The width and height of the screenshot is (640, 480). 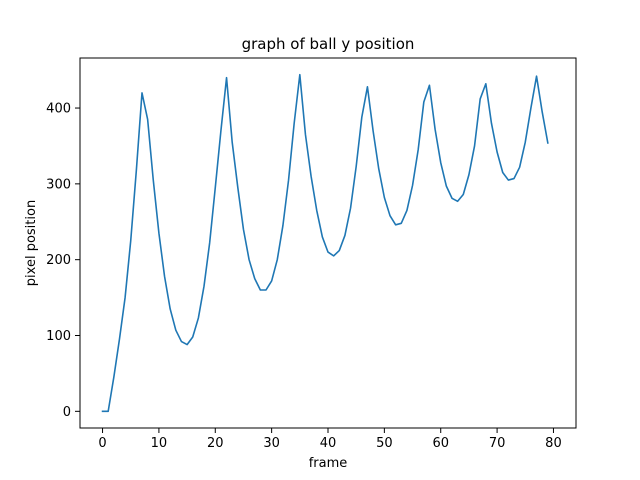 What do you see at coordinates (271, 443) in the screenshot?
I see `x-tick-label: 30` at bounding box center [271, 443].